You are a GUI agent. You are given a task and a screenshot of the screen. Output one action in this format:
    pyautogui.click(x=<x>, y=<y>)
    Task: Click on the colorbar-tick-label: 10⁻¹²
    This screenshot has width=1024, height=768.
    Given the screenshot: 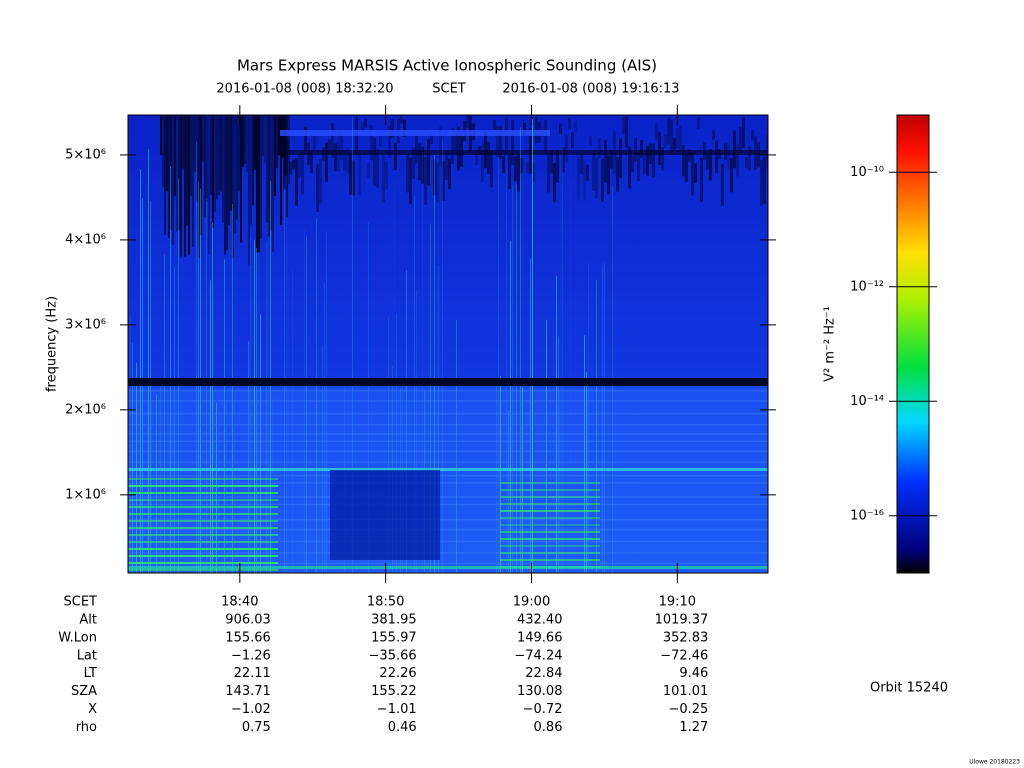 What is the action you would take?
    pyautogui.click(x=867, y=286)
    